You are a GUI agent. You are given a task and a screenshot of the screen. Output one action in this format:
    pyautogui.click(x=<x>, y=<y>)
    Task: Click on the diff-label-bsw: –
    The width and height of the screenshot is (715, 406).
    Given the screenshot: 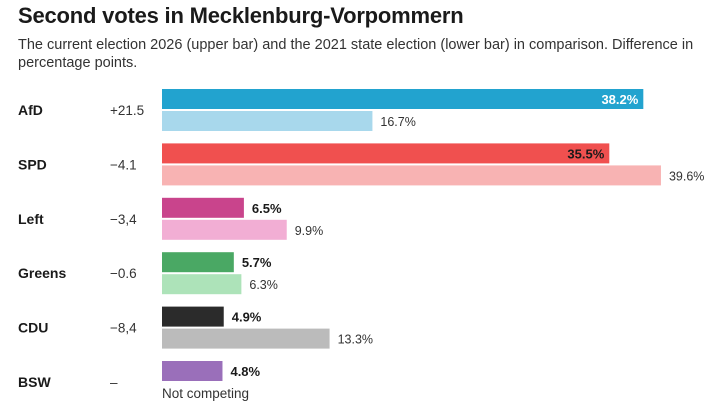 What is the action you would take?
    pyautogui.click(x=114, y=382)
    